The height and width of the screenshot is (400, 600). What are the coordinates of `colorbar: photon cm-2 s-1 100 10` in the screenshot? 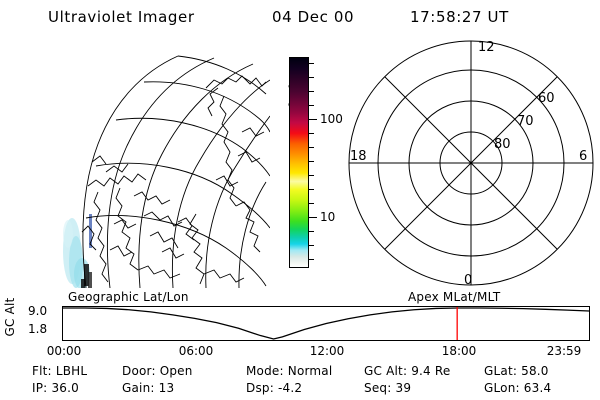 It's located at (307, 164).